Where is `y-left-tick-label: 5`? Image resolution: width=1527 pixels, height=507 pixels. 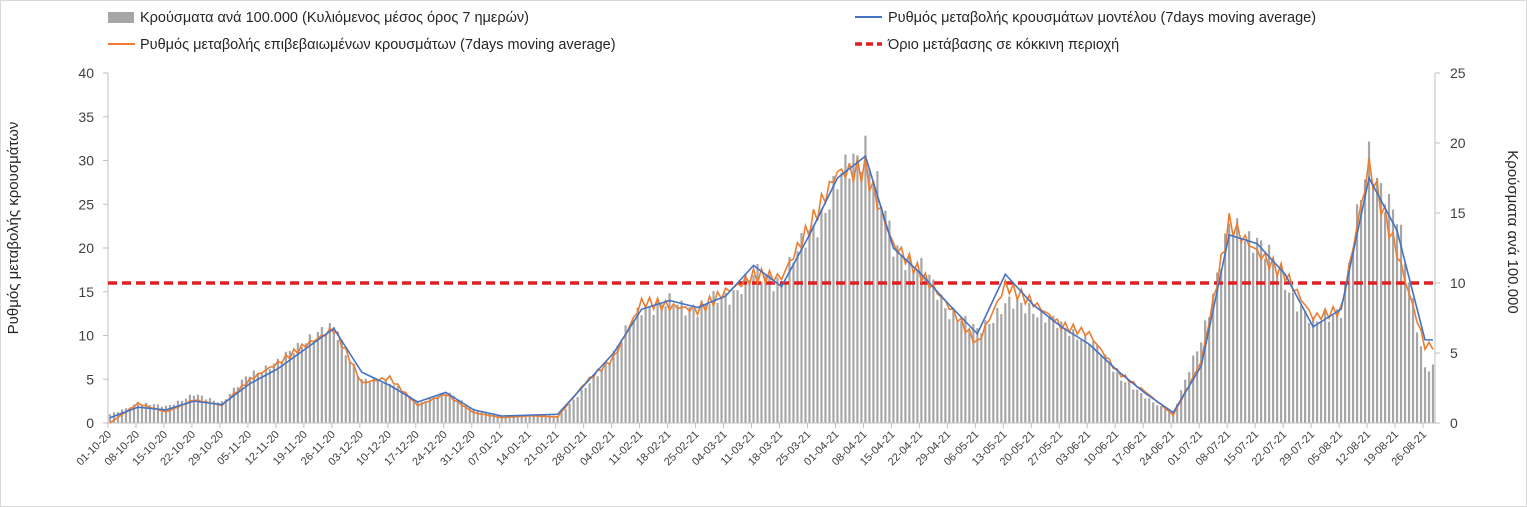
y-left-tick-label: 5 is located at coordinates (90, 379).